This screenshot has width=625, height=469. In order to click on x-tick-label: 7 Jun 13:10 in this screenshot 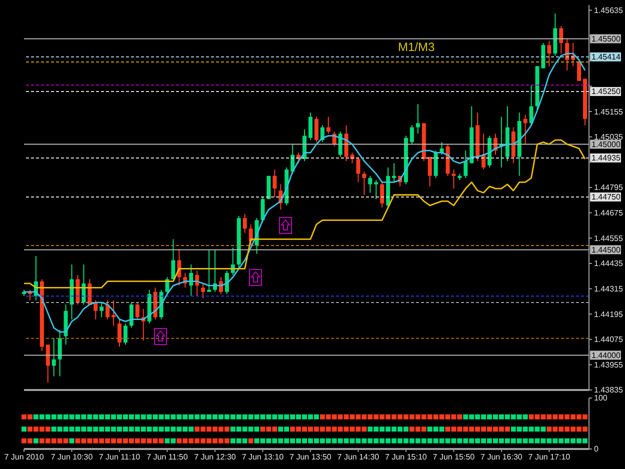, I will do `click(263, 457)`.